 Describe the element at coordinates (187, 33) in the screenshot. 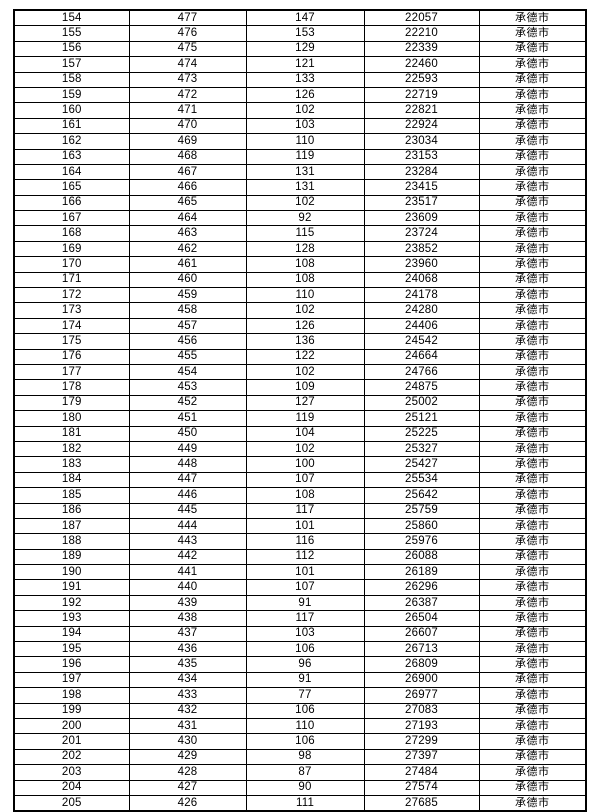

I see `cell-score: 476` at that location.